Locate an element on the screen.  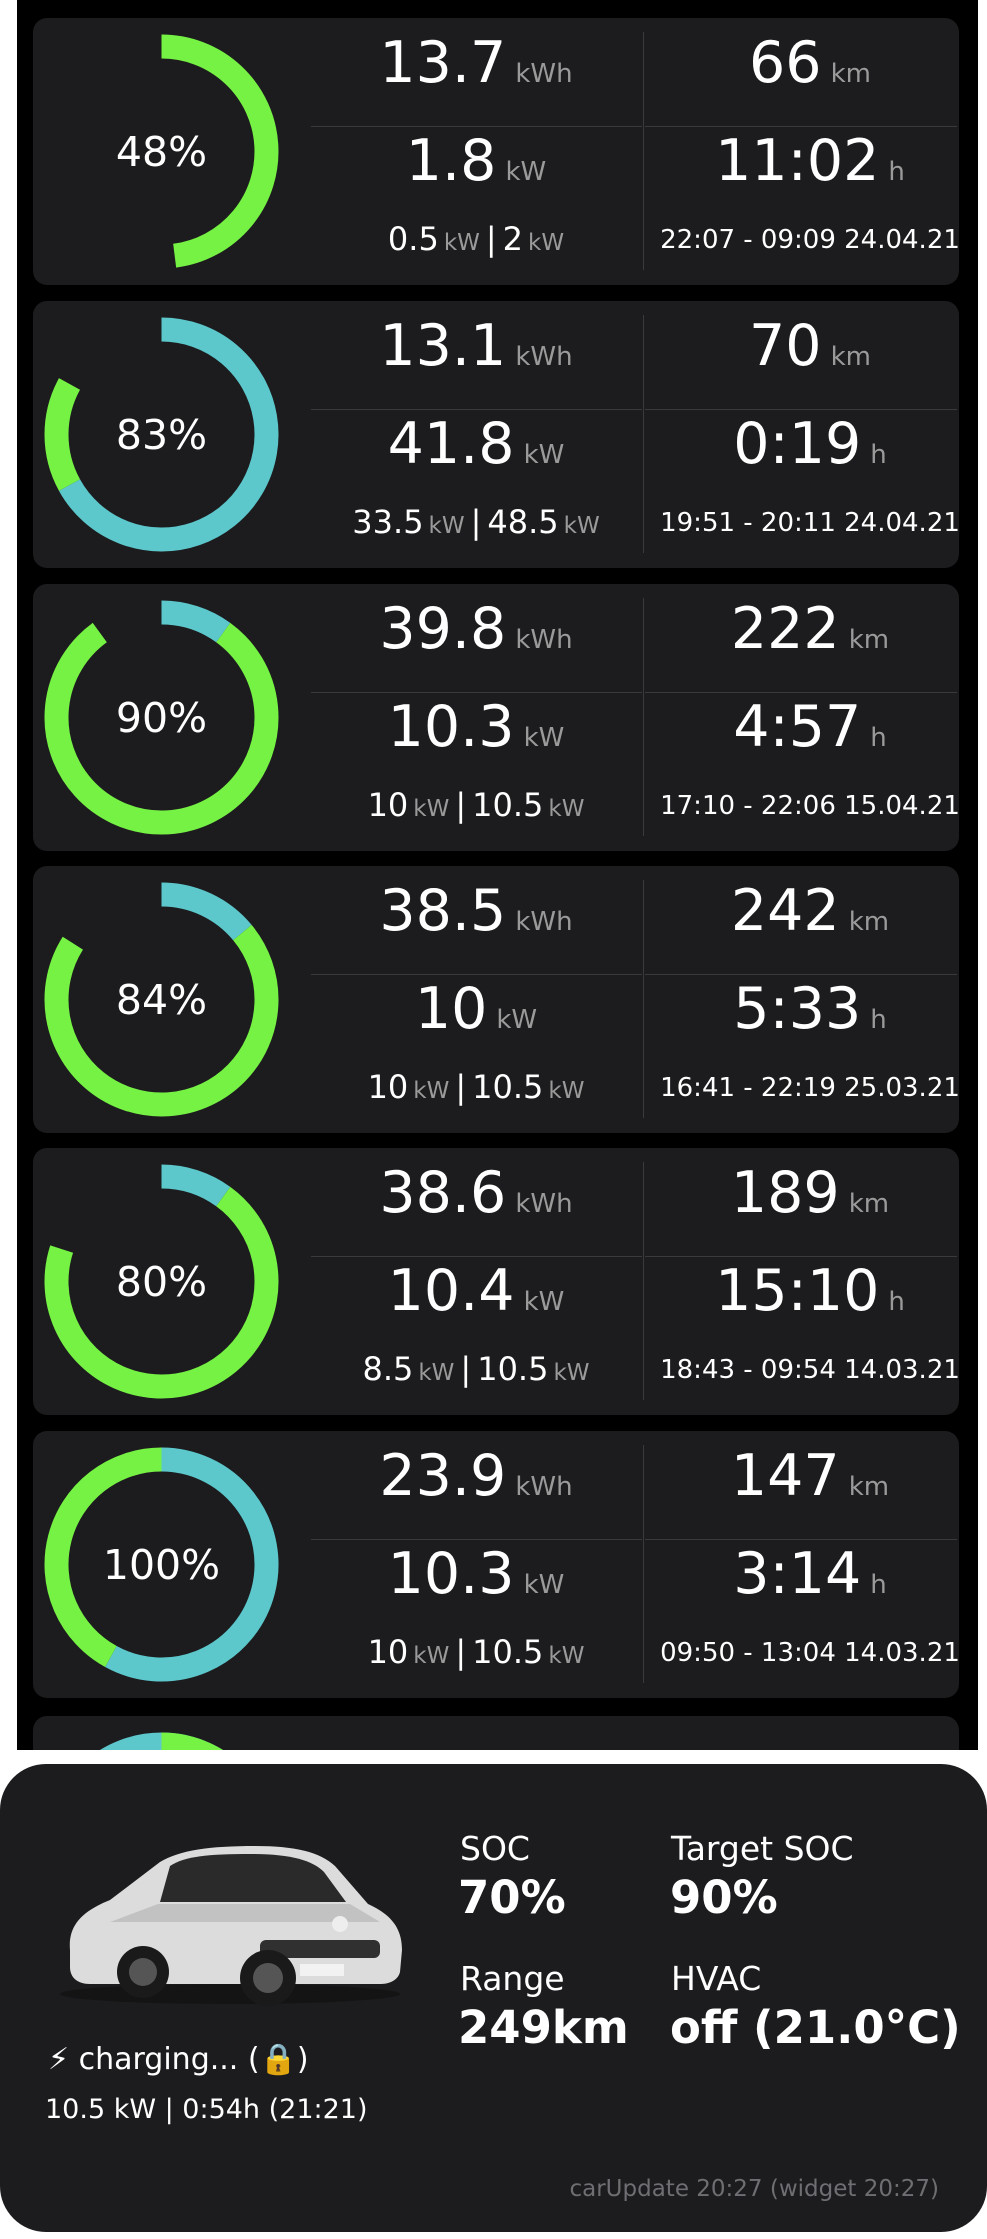
target-soc-value: 90% is located at coordinates (724, 1897).